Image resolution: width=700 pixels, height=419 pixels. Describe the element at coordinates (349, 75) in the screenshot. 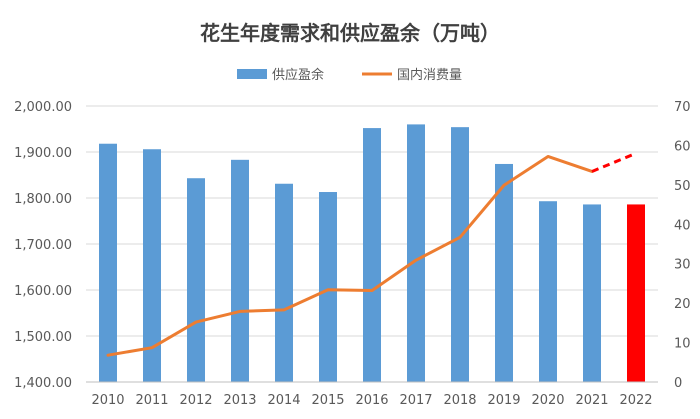

I see `legend: 供应盈余 国内消费量` at that location.